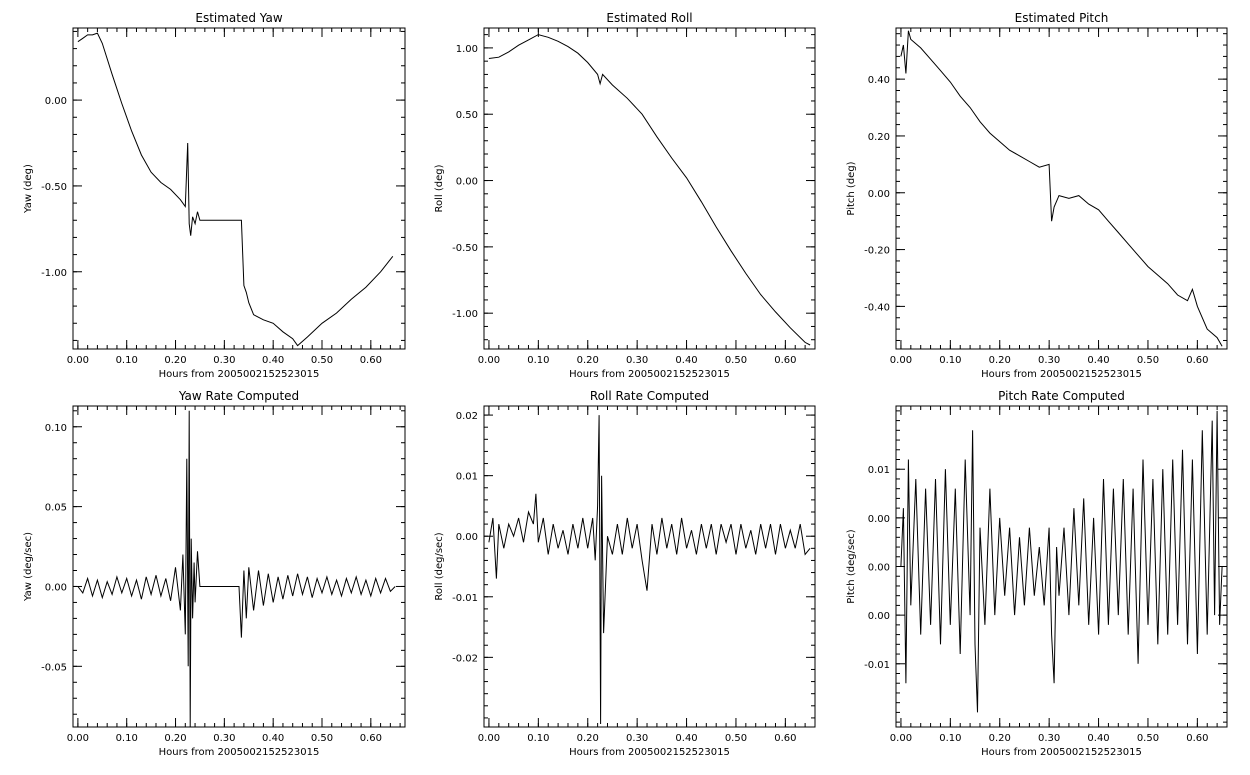 The image size is (1250, 775). I want to click on series-line-pitch-rate, so click(1061, 561).